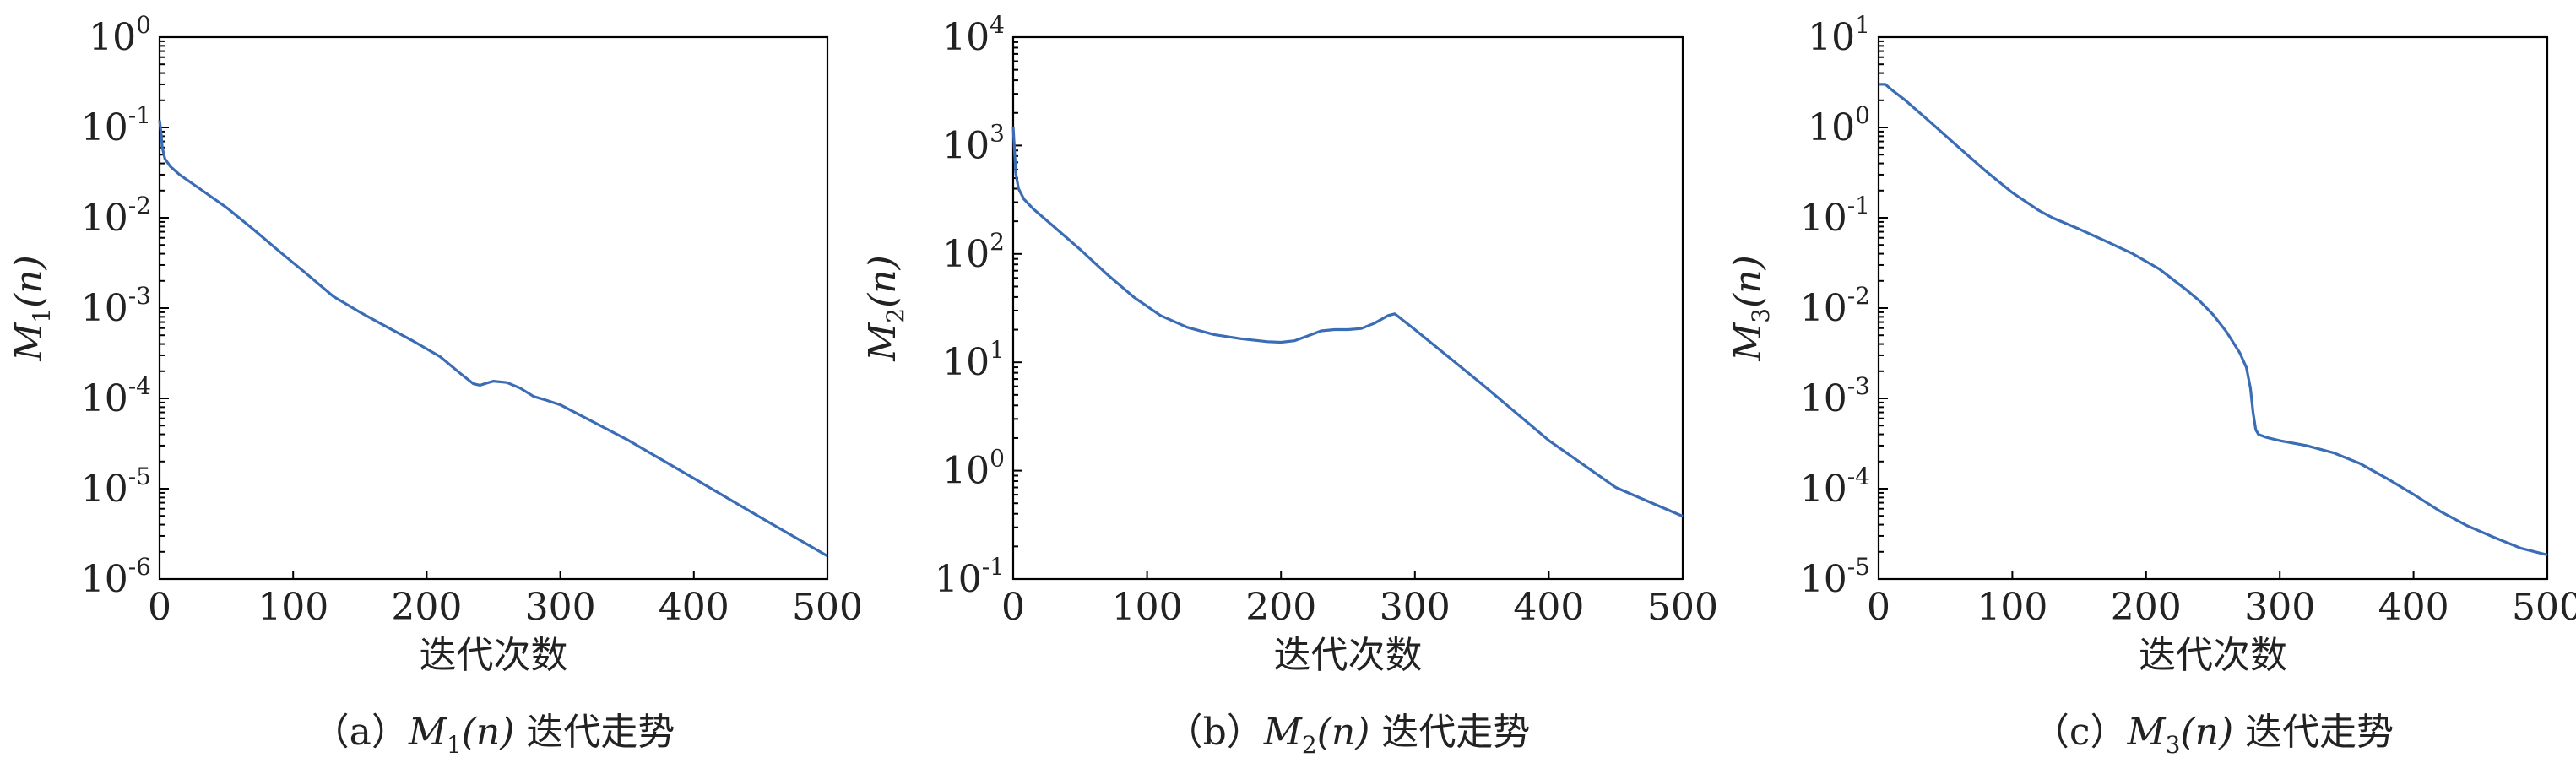 This screenshot has height=774, width=2576. What do you see at coordinates (1761, 315) in the screenshot?
I see `y-axis-subscript: 3` at bounding box center [1761, 315].